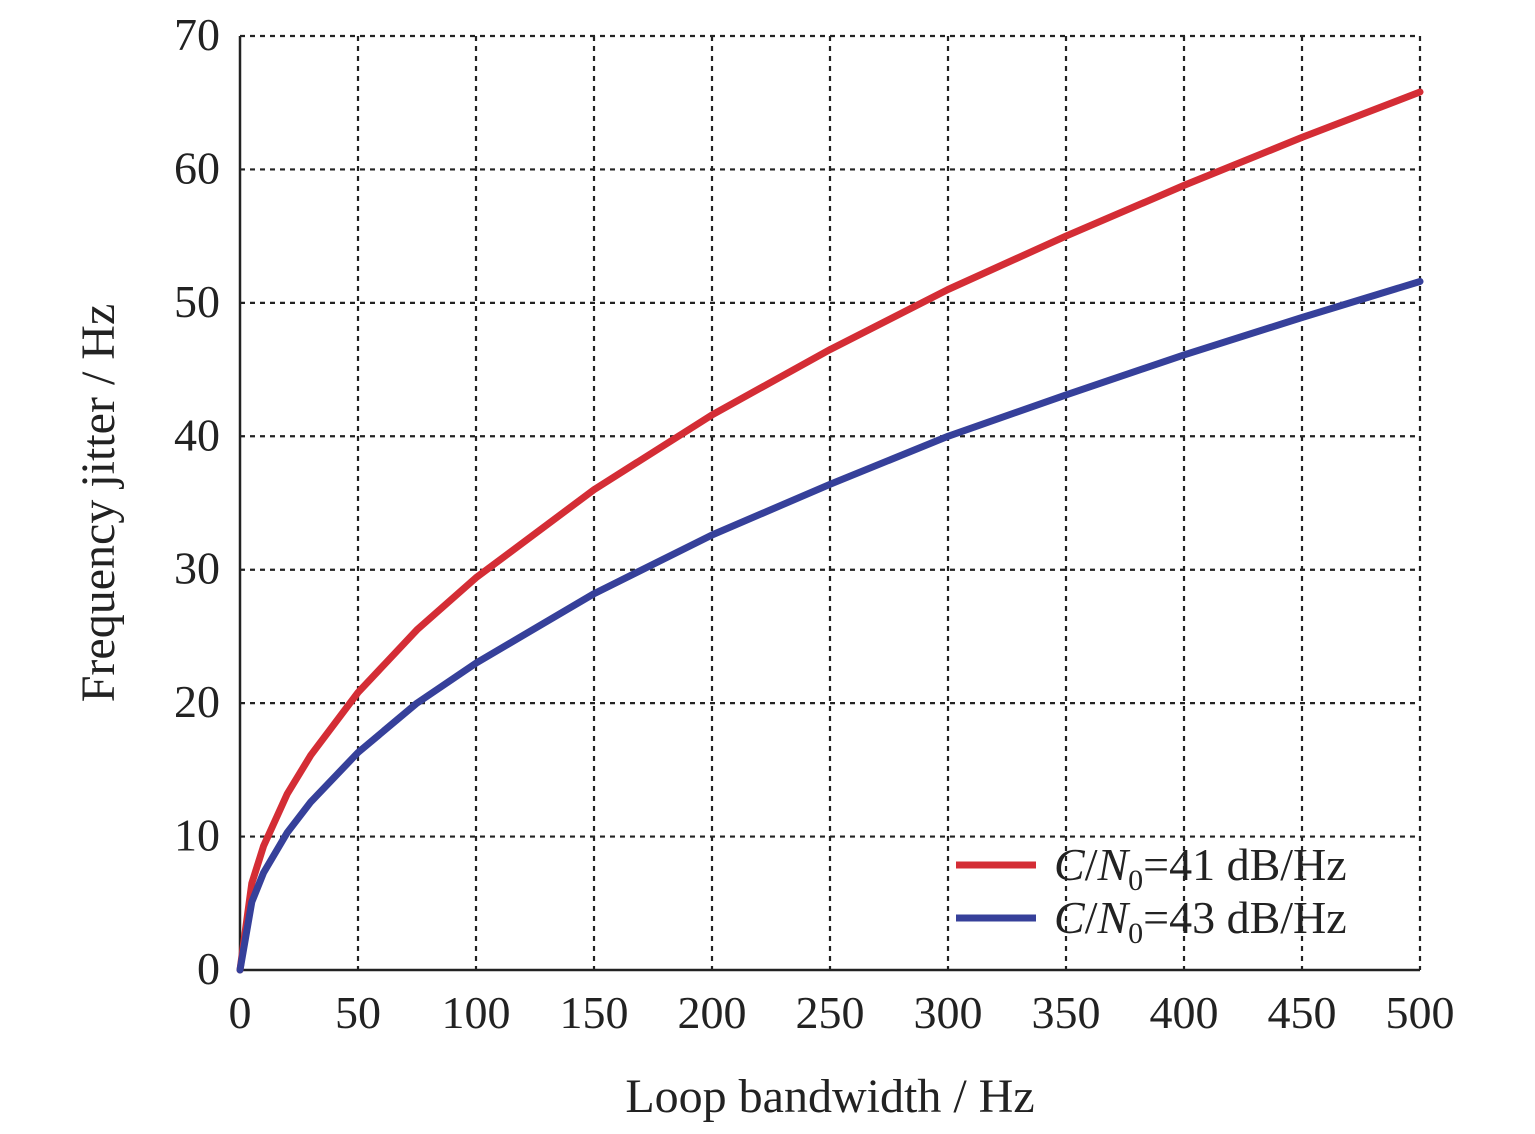  Describe the element at coordinates (197, 167) in the screenshot. I see `y-tick-label: 60` at that location.